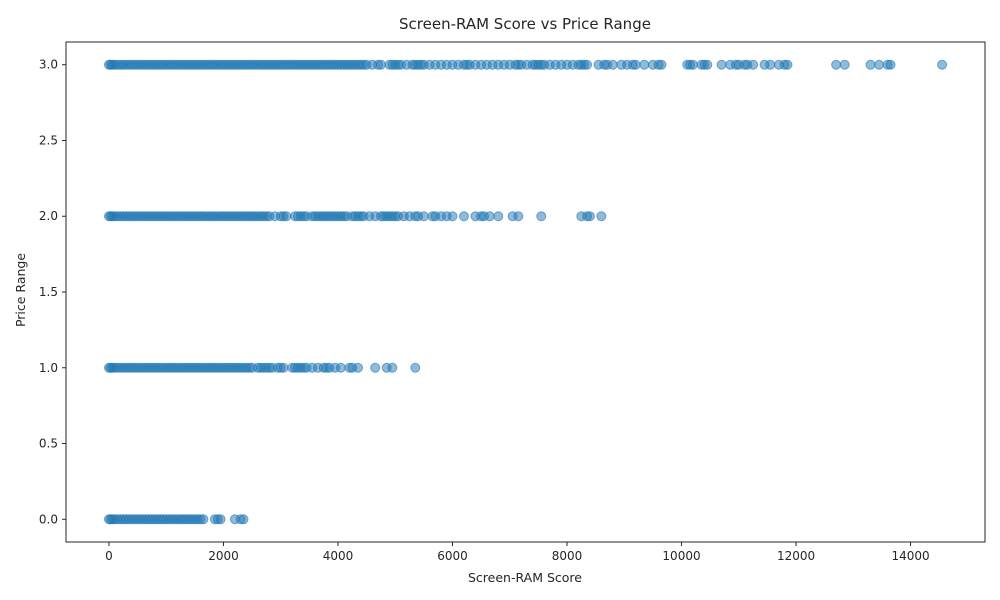 The height and width of the screenshot is (600, 1000). What do you see at coordinates (48, 519) in the screenshot?
I see `y-tick-label: 0.0` at bounding box center [48, 519].